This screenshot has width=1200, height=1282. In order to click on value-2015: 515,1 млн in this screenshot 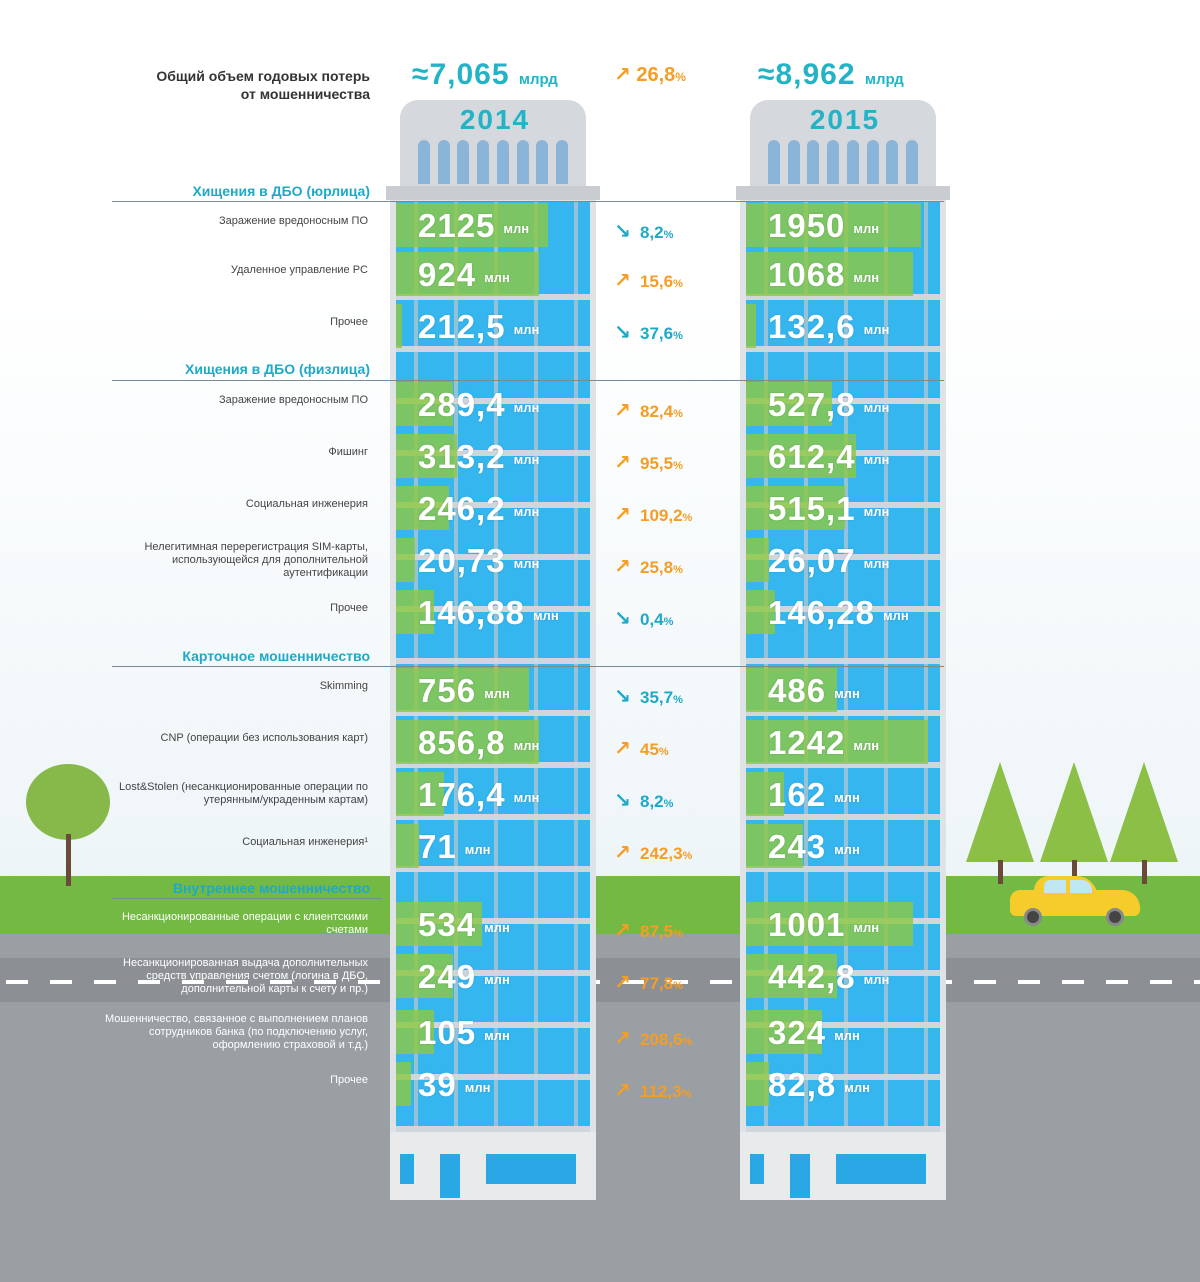, I will do `click(829, 508)`.